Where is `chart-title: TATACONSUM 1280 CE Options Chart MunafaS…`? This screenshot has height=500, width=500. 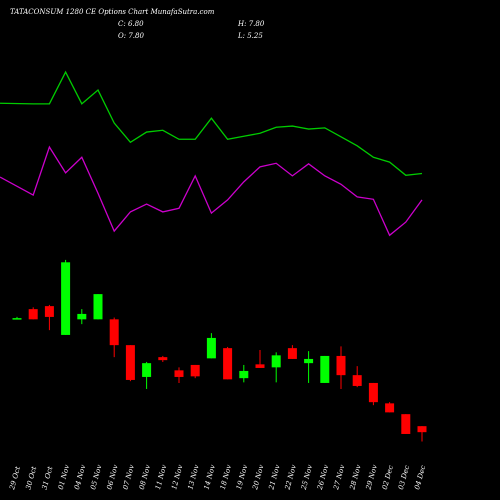 chart-title: TATACONSUM 1280 CE Options Chart MunafaS… is located at coordinates (112, 12).